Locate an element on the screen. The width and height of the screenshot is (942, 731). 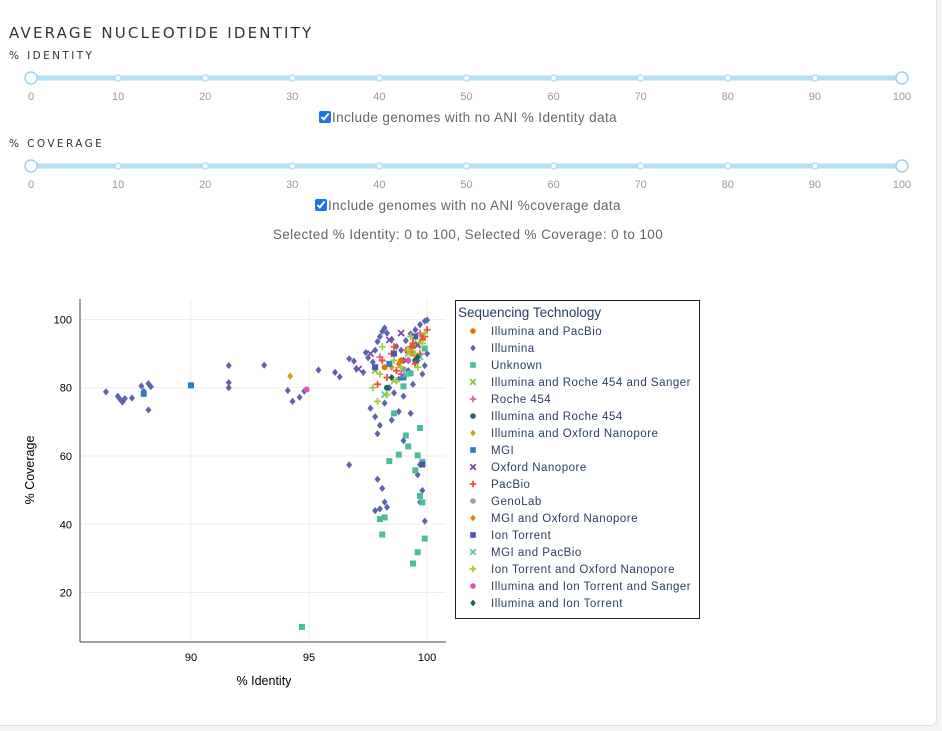
identity-slider-min-handle is located at coordinates (31, 78).